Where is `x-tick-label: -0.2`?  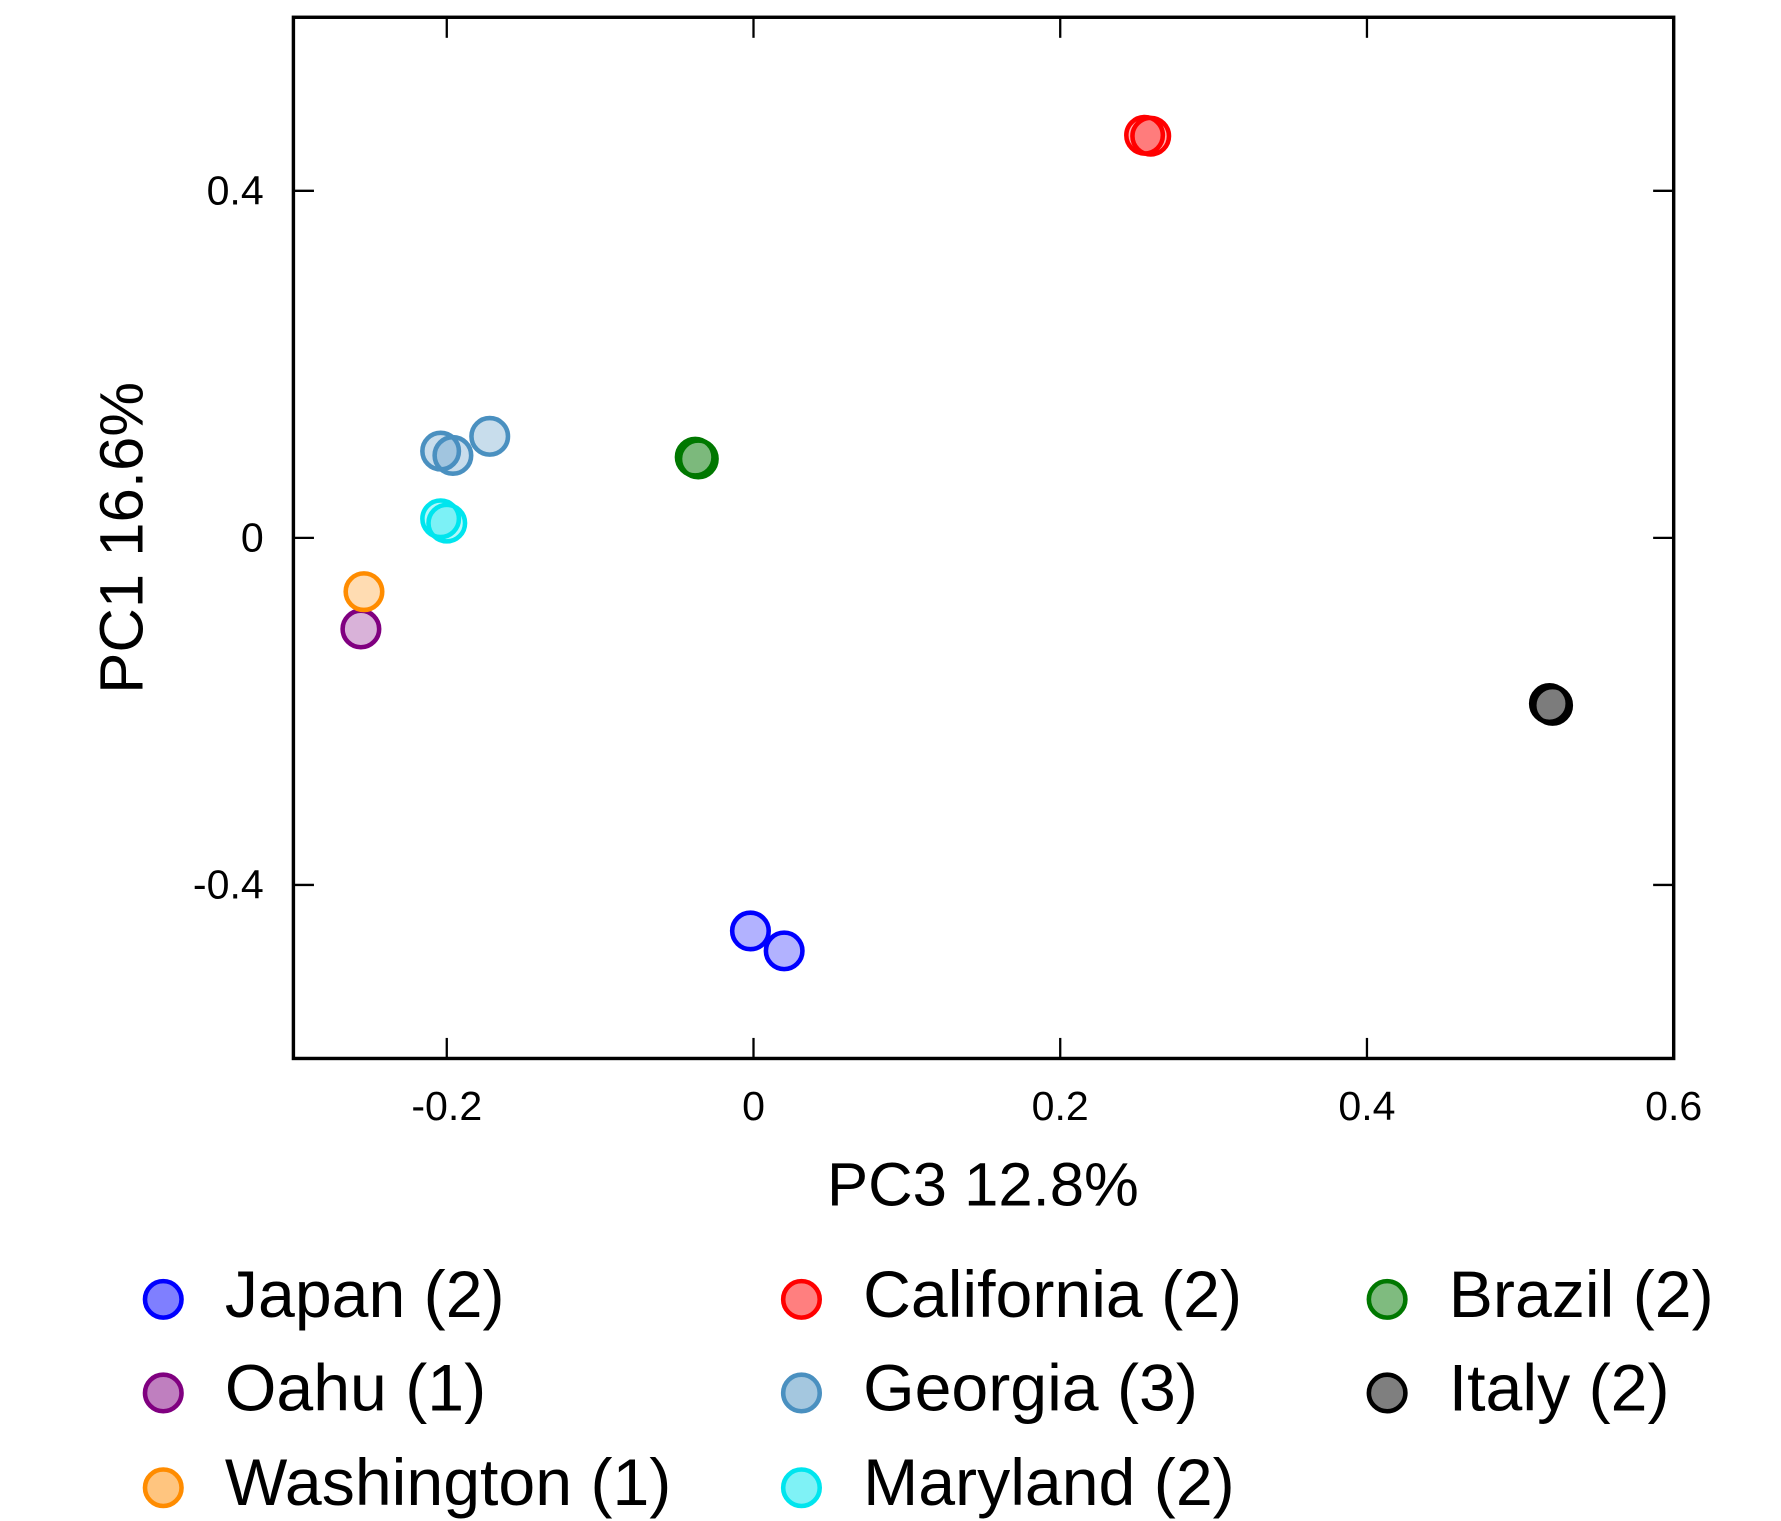
x-tick-label: -0.2 is located at coordinates (446, 1106).